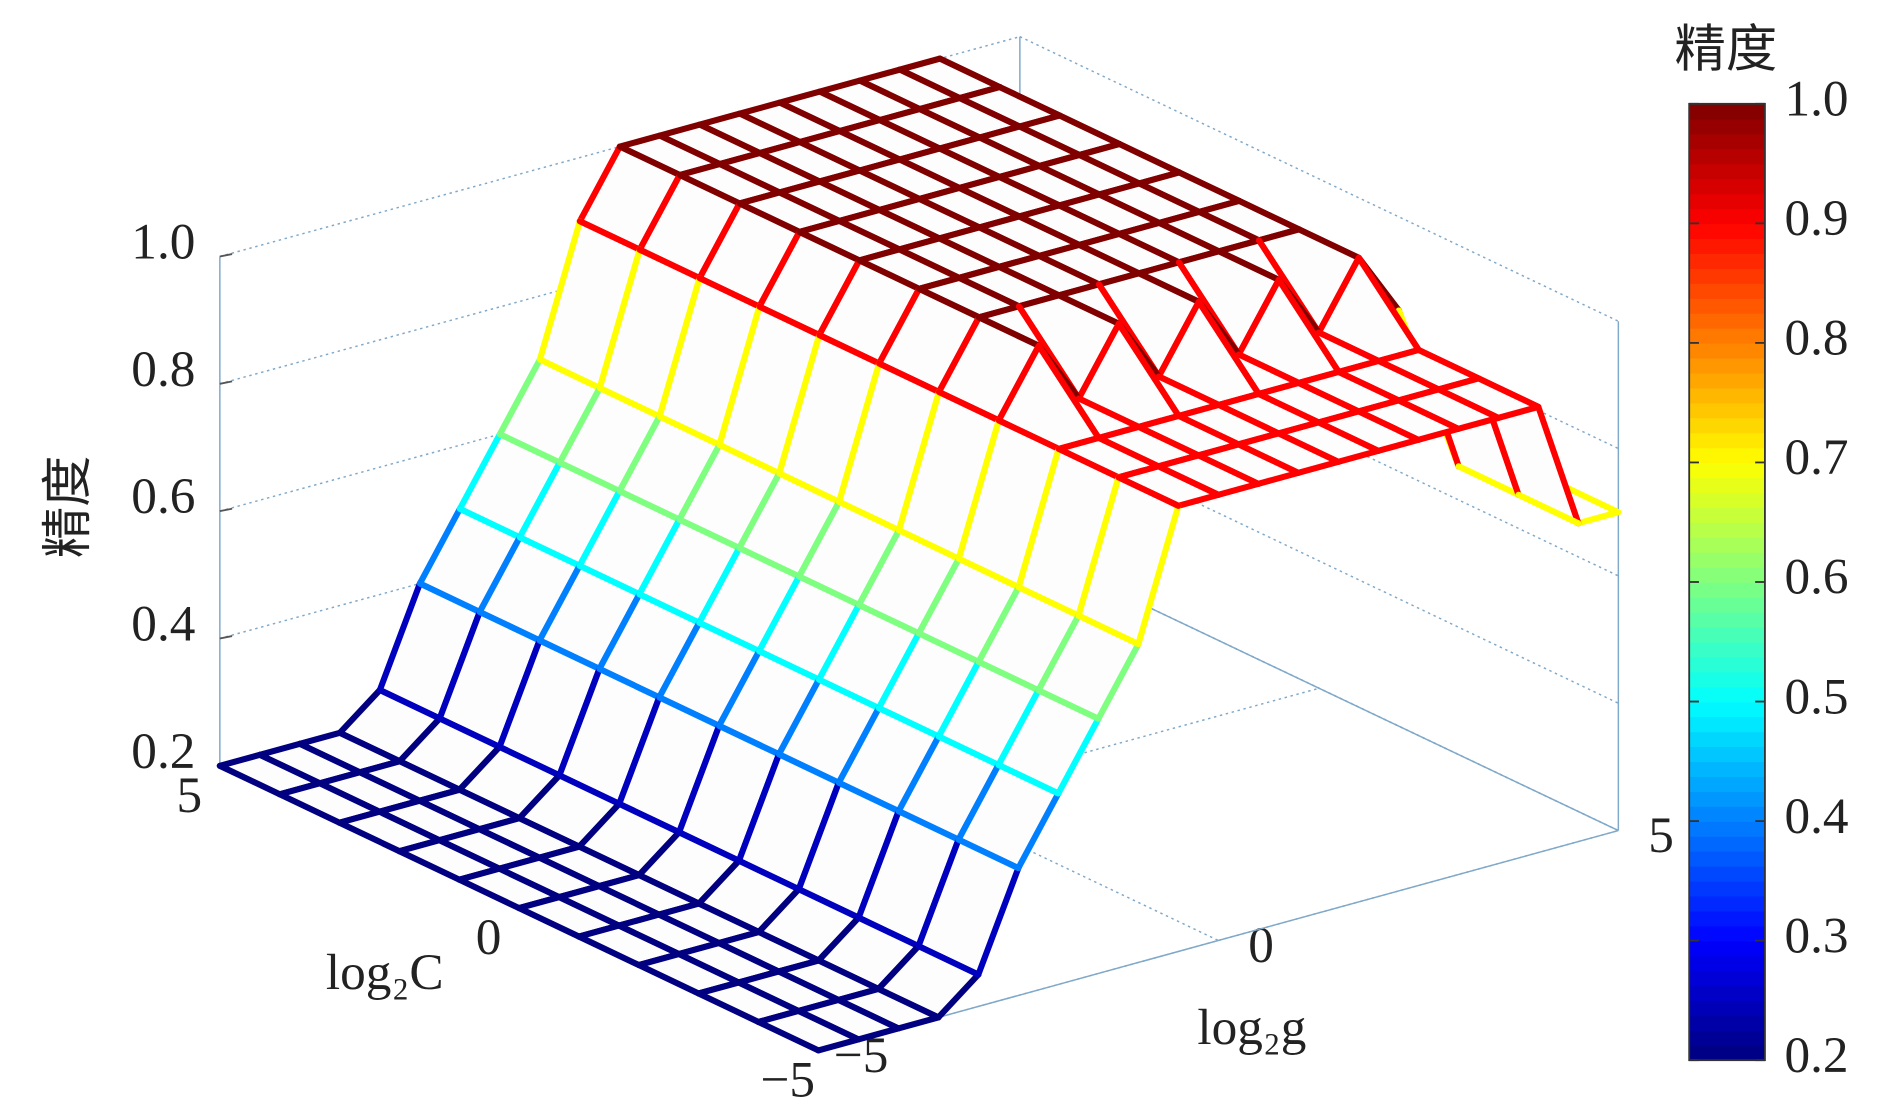 The height and width of the screenshot is (1109, 1887). Describe the element at coordinates (163, 241) in the screenshot. I see `z-tick-label: 1.0` at that location.